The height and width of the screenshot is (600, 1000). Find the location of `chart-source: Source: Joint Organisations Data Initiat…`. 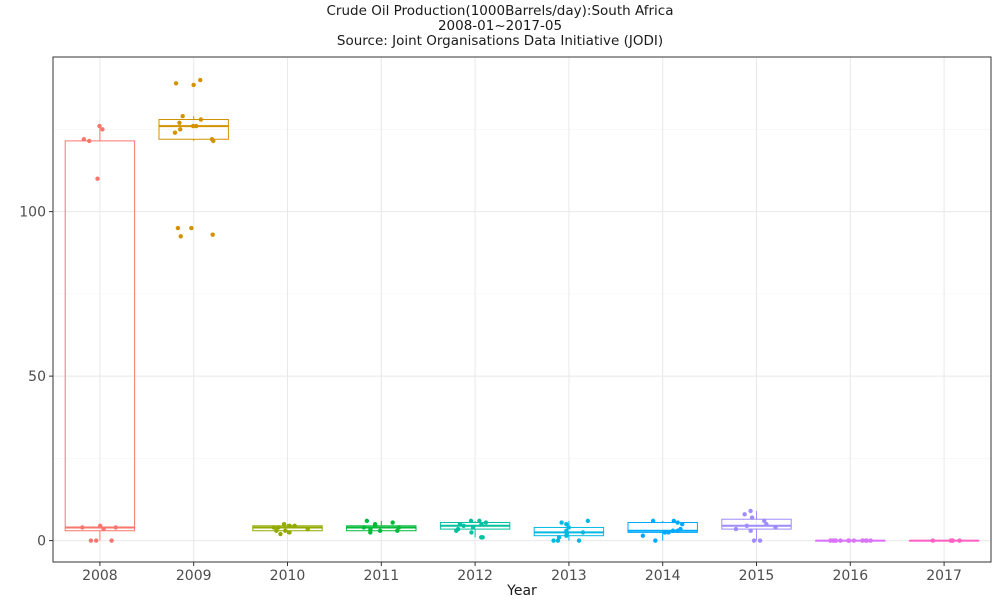

chart-source: Source: Joint Organisations Data Initiat… is located at coordinates (500, 41).